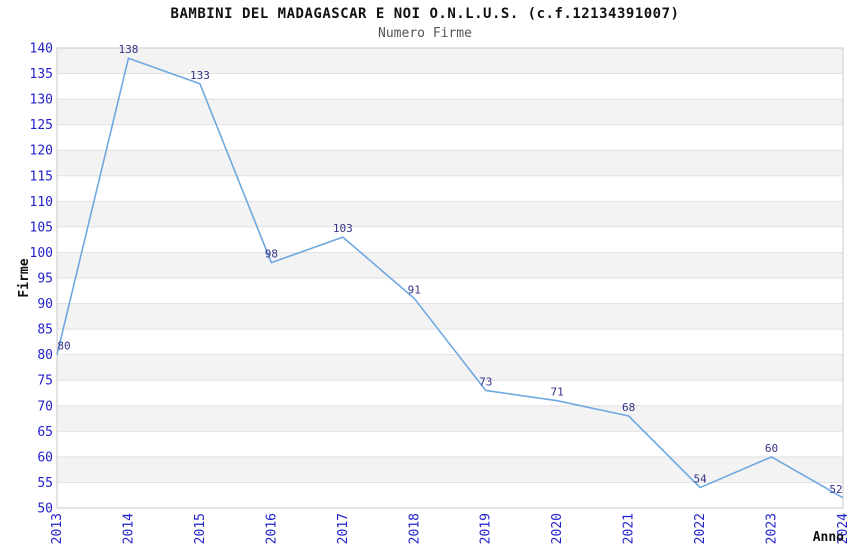 This screenshot has height=550, width=850. I want to click on x-tick-label: 2020, so click(557, 528).